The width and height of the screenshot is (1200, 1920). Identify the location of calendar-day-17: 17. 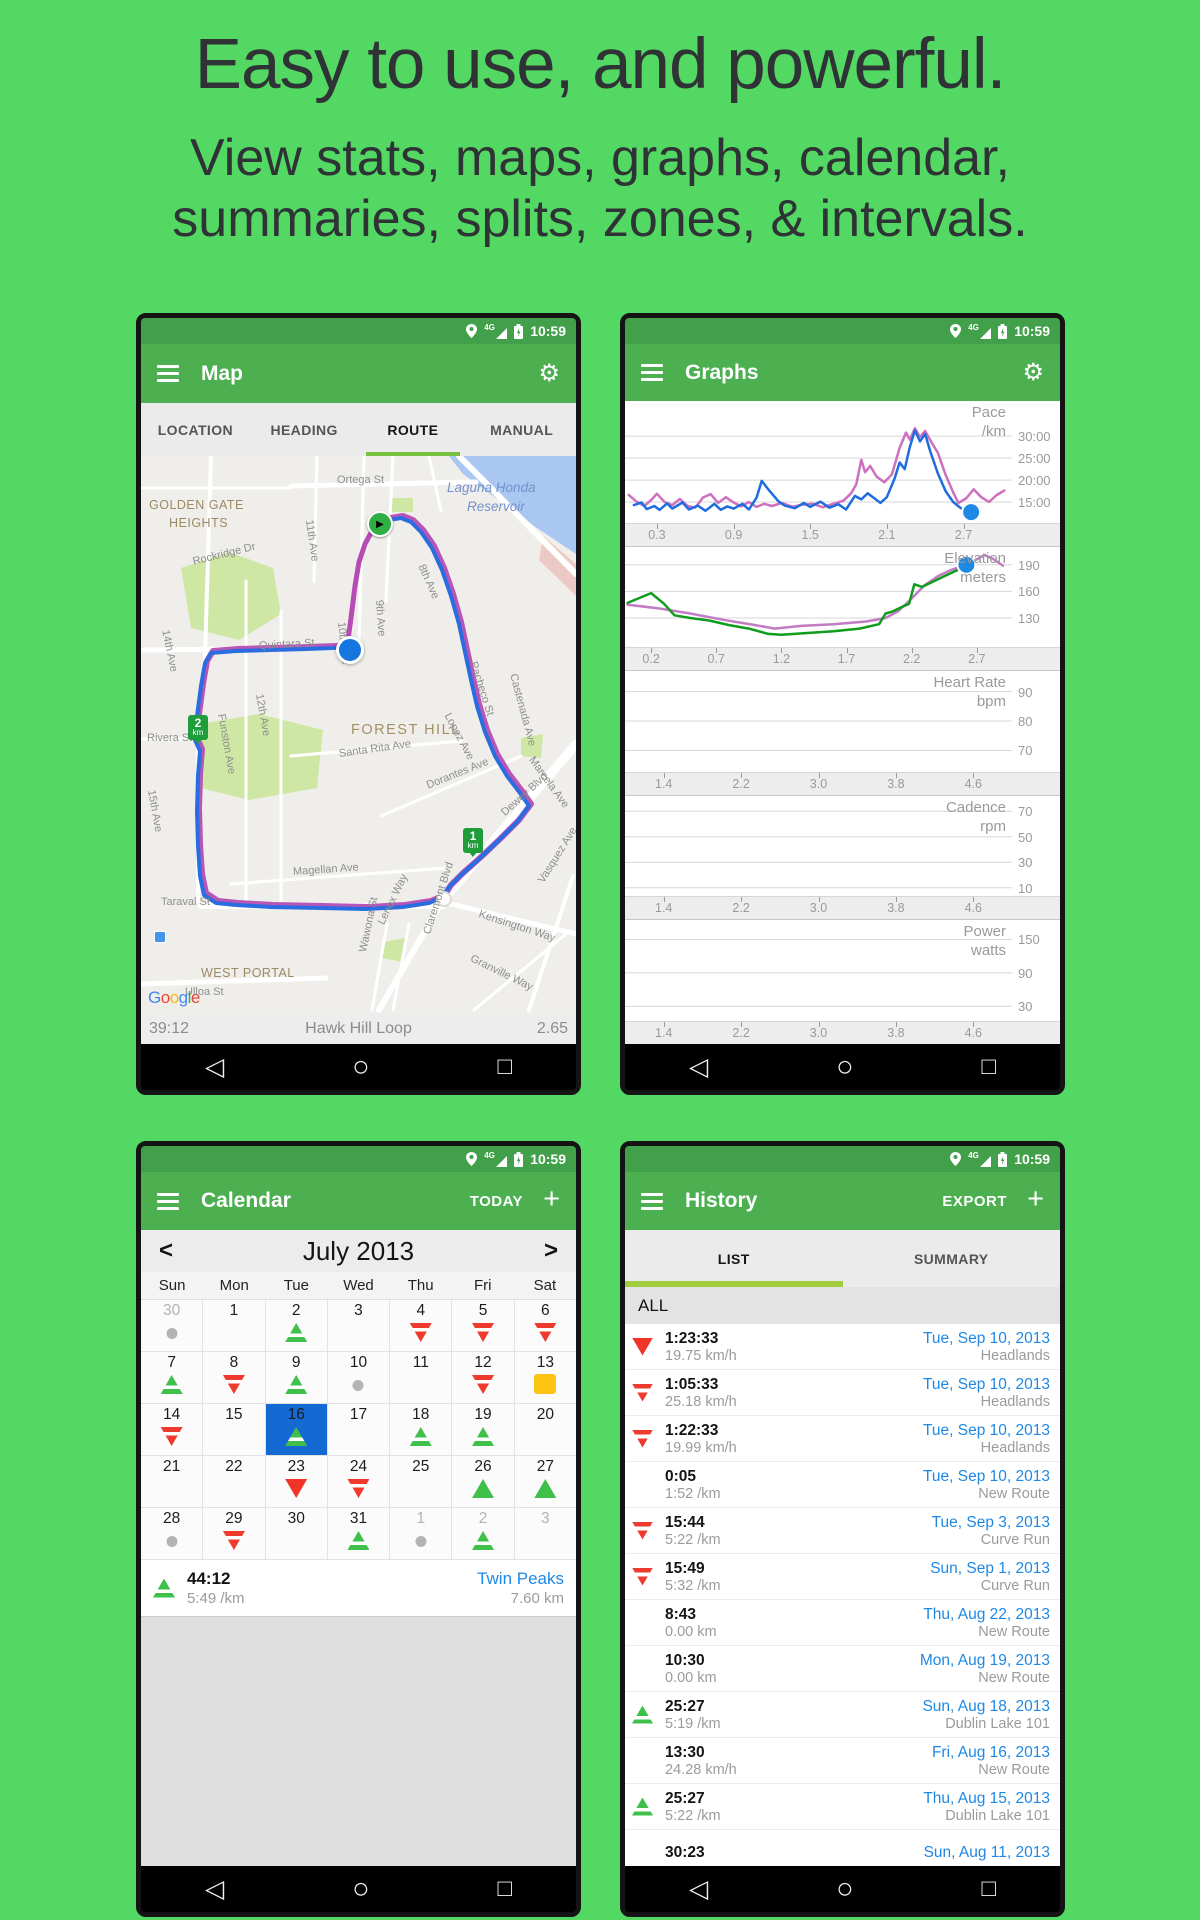
(359, 1429).